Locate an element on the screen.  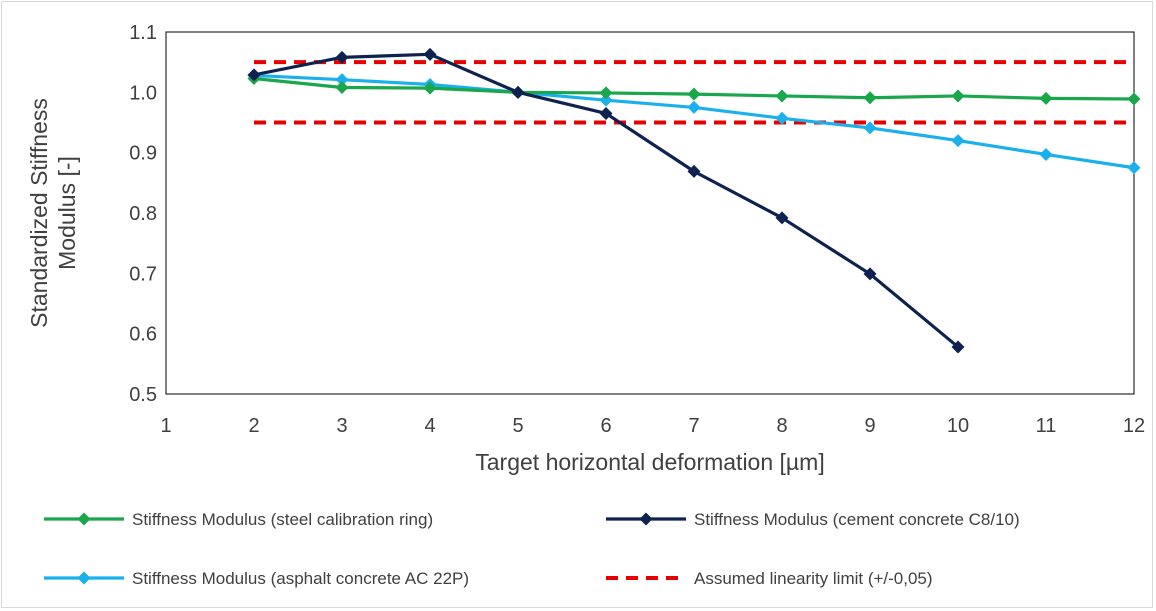
x-tick-label: 8 is located at coordinates (781, 426).